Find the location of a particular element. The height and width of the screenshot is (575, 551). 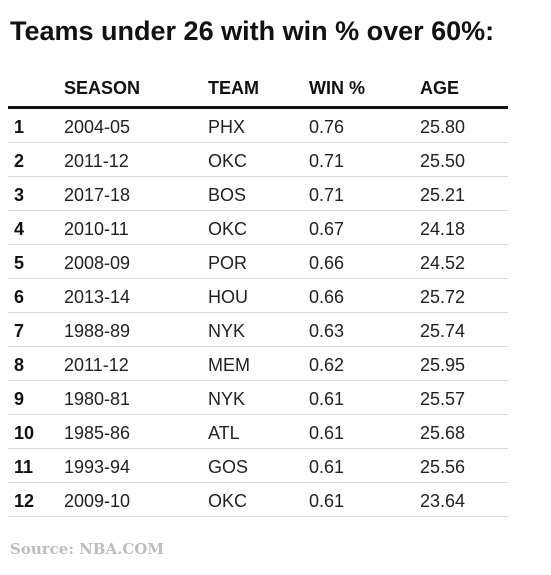

rank-cell: 10 is located at coordinates (24, 433).